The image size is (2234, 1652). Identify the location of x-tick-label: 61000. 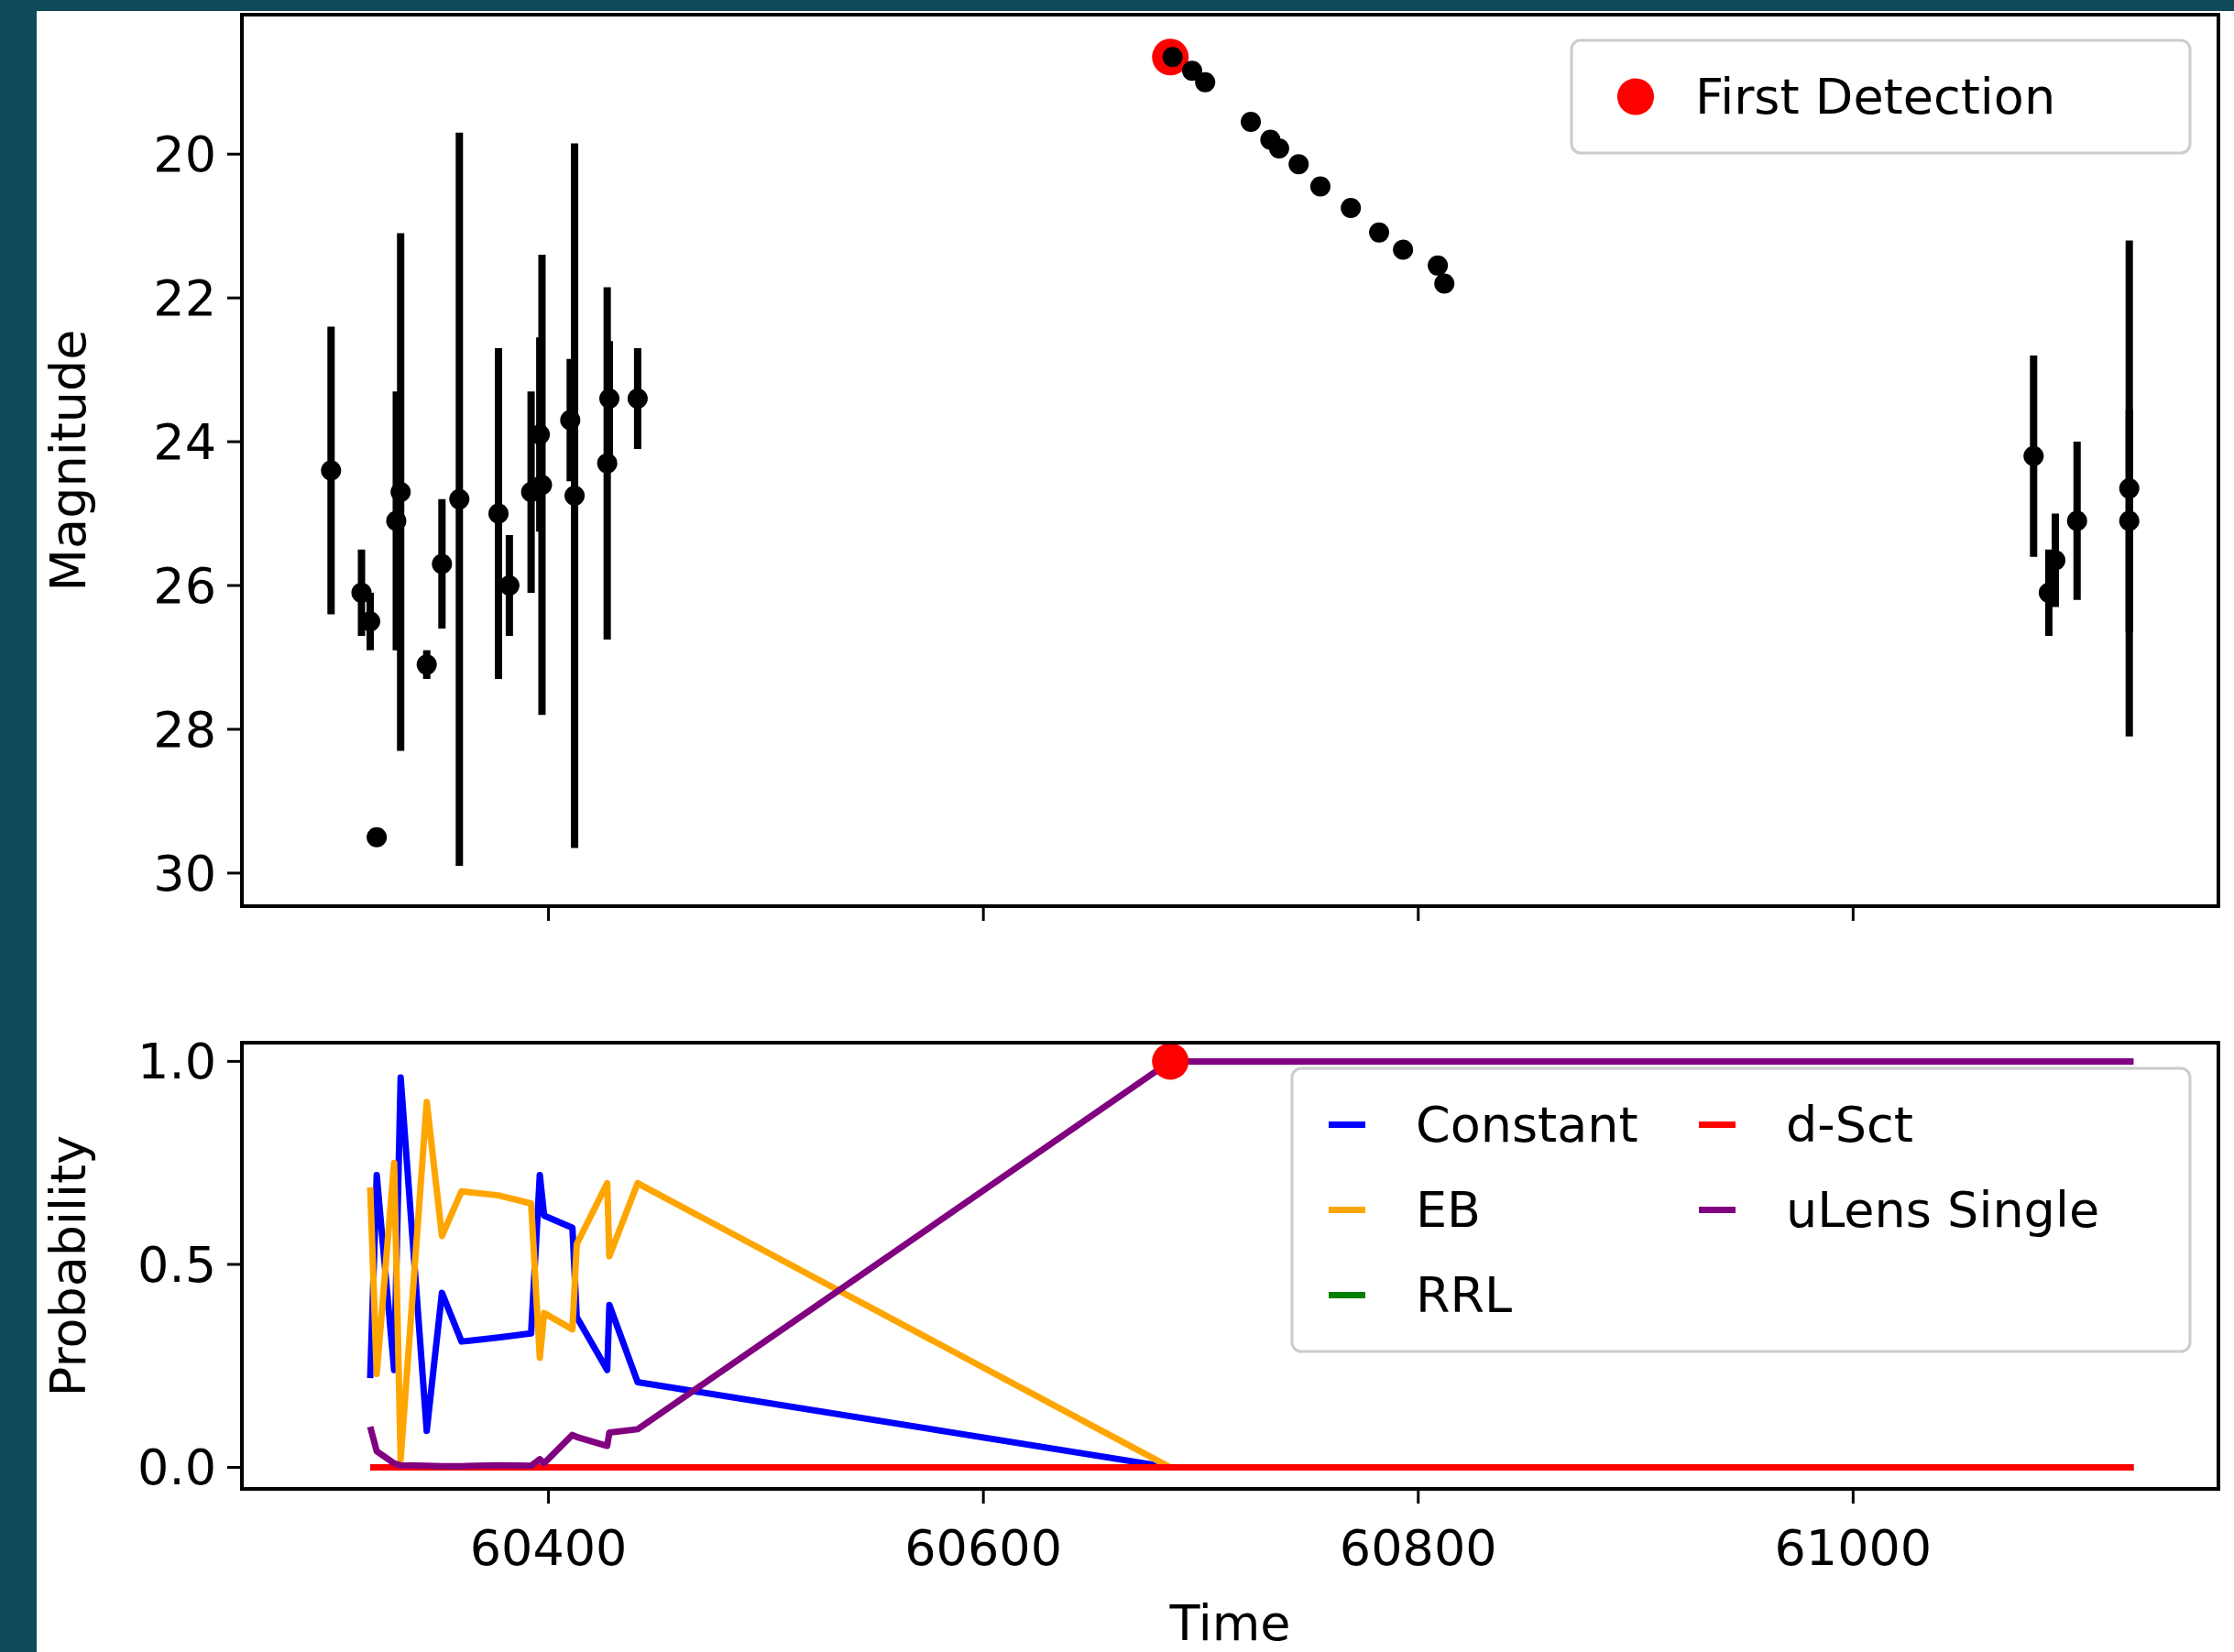
(1853, 1548).